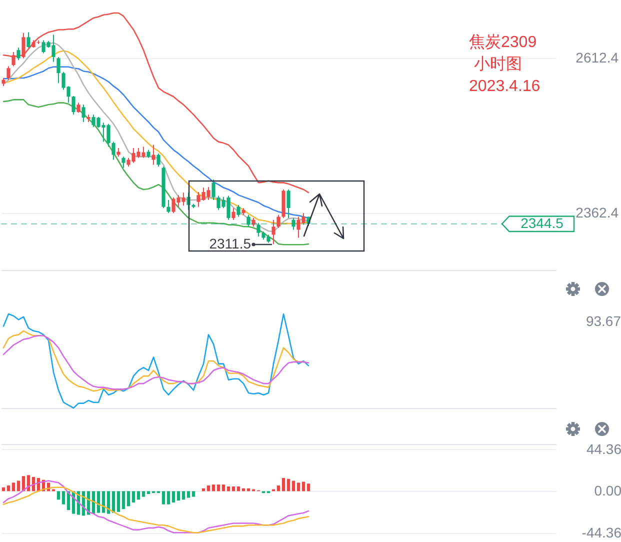 The width and height of the screenshot is (621, 542). Describe the element at coordinates (603, 448) in the screenshot. I see `y-tick-label: 44.36` at that location.